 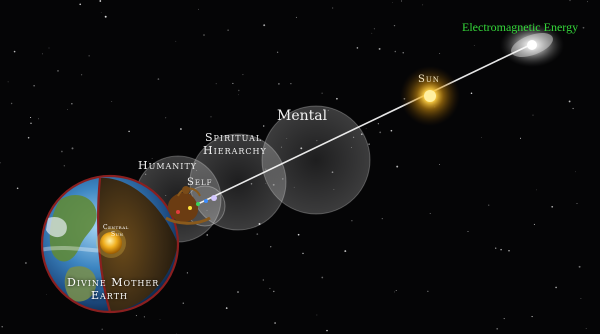 I want to click on spiritual-label: Spiritual, so click(x=234, y=137).